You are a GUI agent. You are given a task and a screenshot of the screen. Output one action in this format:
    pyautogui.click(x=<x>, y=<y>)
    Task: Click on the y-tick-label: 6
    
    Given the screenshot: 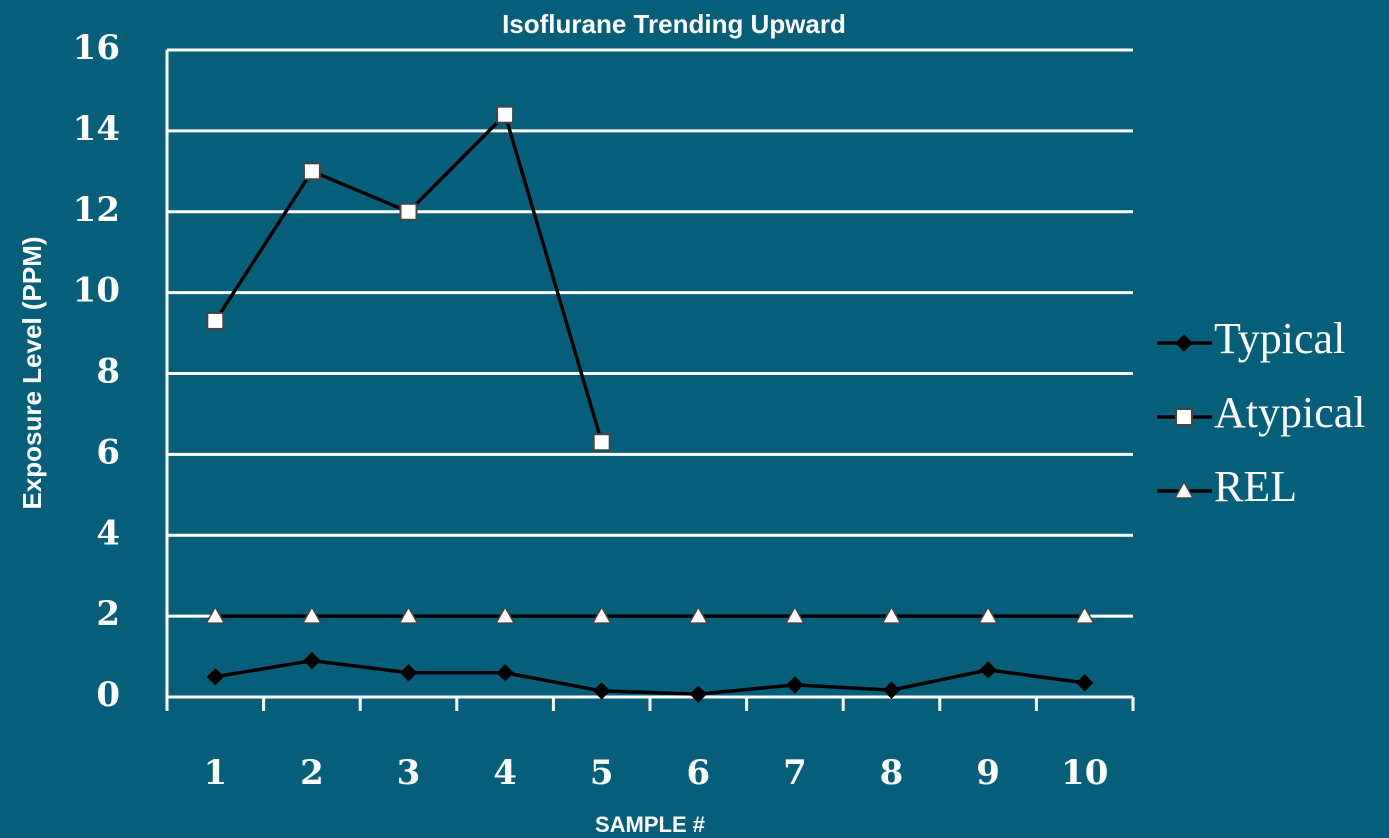 What is the action you would take?
    pyautogui.click(x=108, y=452)
    